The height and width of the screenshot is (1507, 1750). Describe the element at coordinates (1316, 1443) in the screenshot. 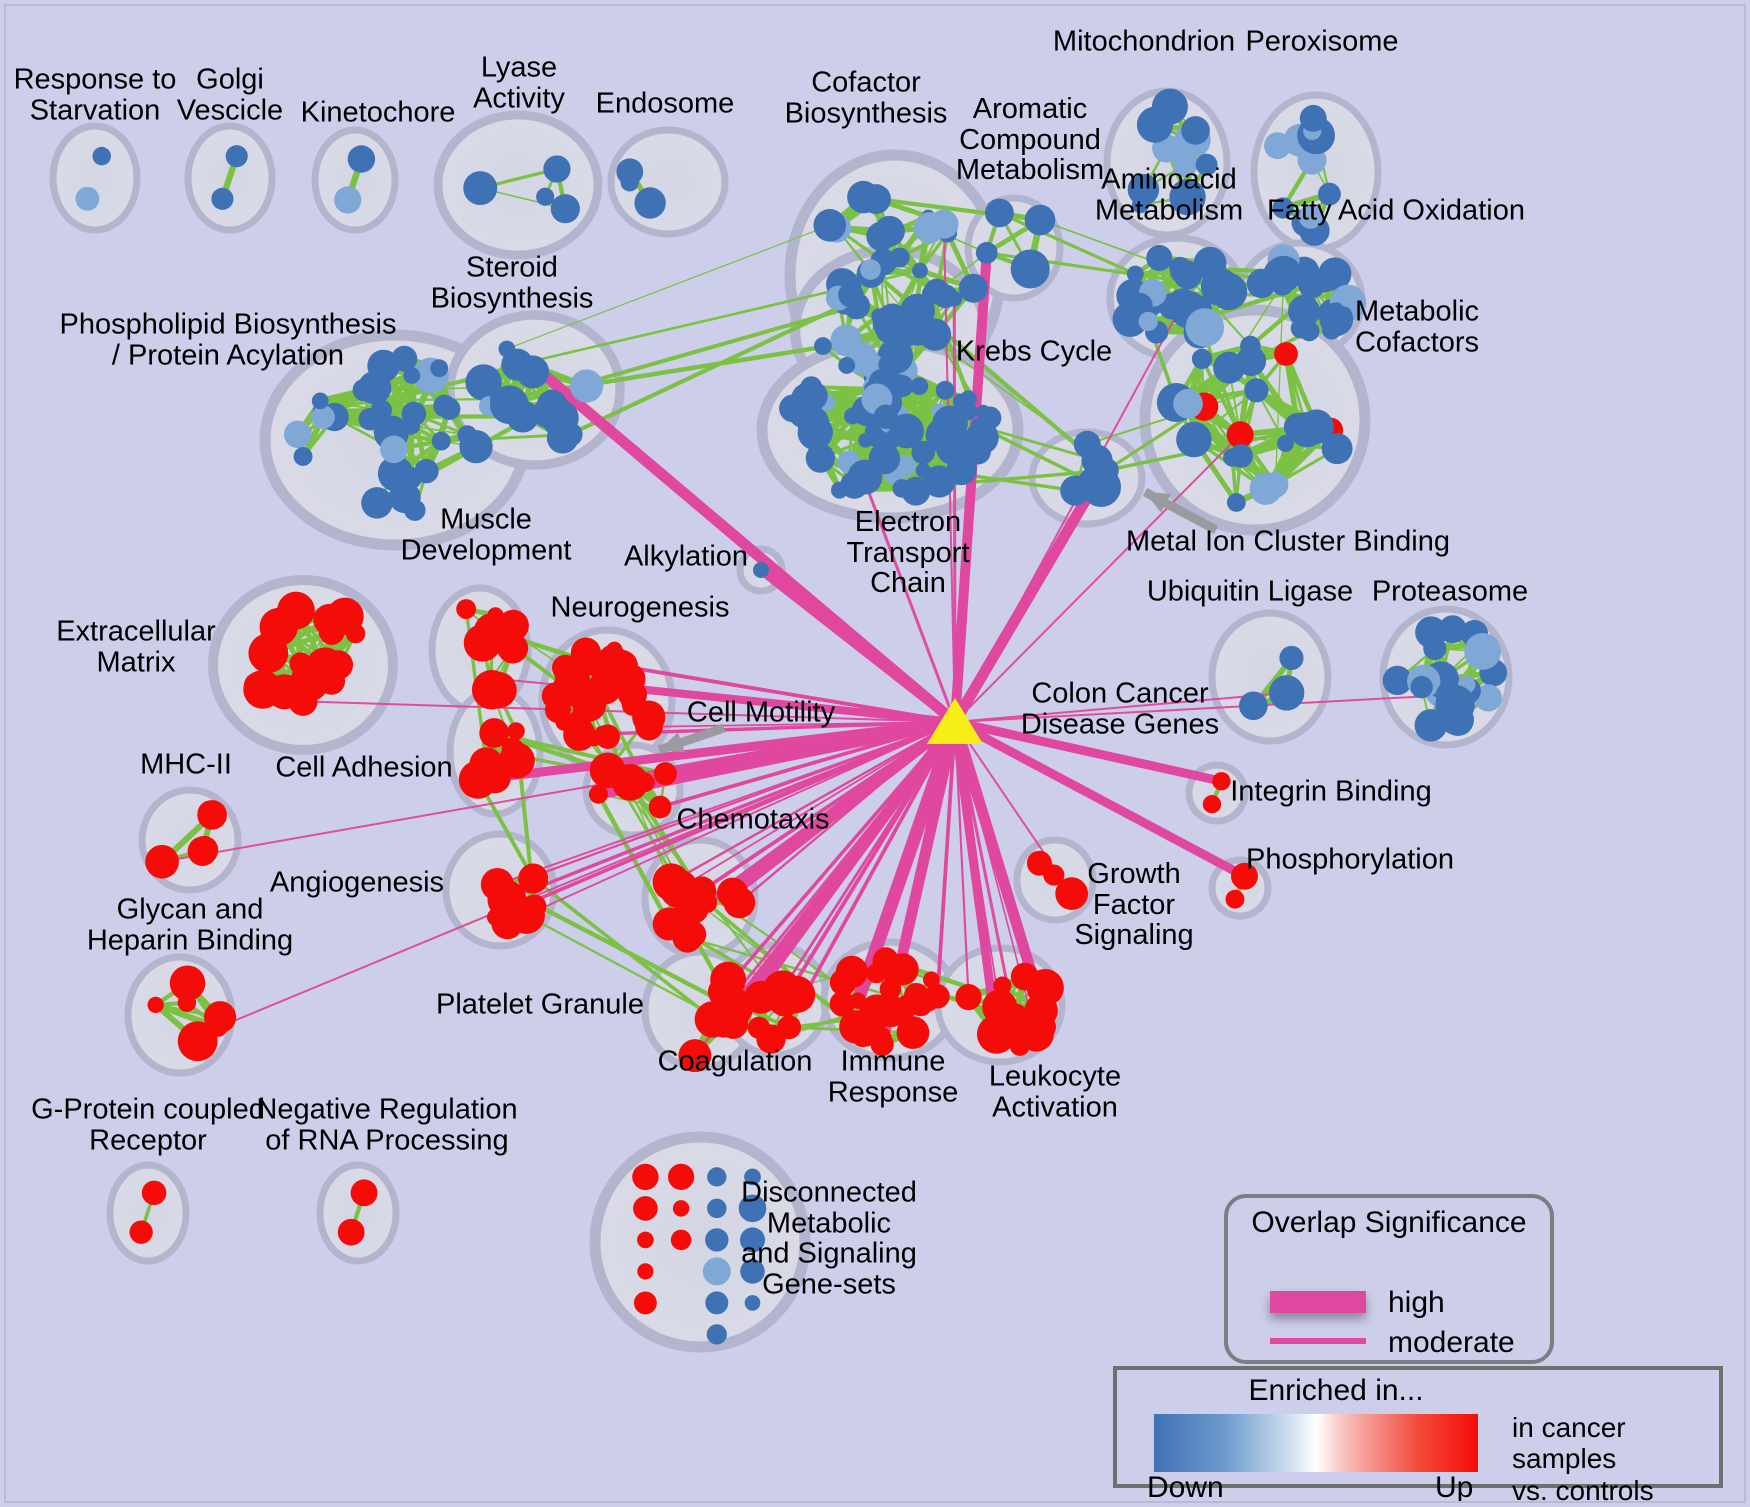

I see `enrichment-colorbar` at that location.